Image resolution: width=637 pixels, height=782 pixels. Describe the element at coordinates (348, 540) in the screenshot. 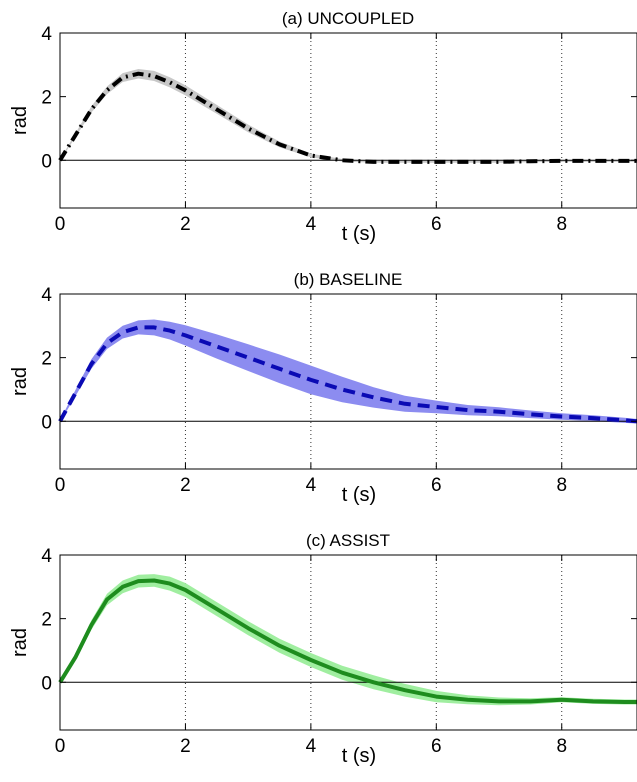

I see `chart-title: (c) ASSIST` at that location.